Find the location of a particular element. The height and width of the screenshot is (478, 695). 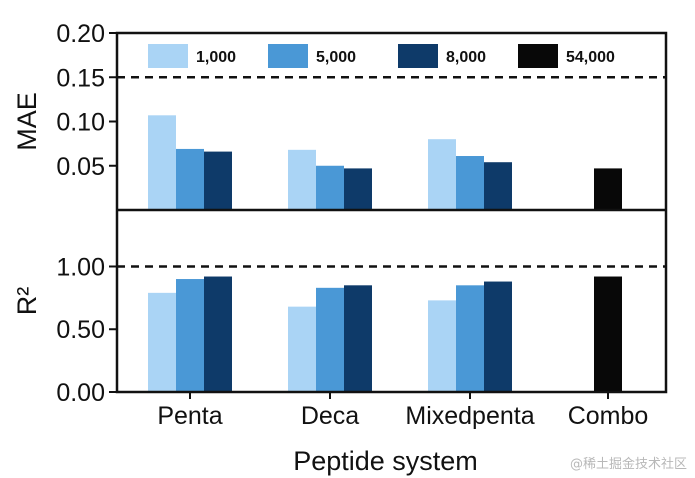

x-tick-label-mixedpenta: Mixedpenta is located at coordinates (469, 416).